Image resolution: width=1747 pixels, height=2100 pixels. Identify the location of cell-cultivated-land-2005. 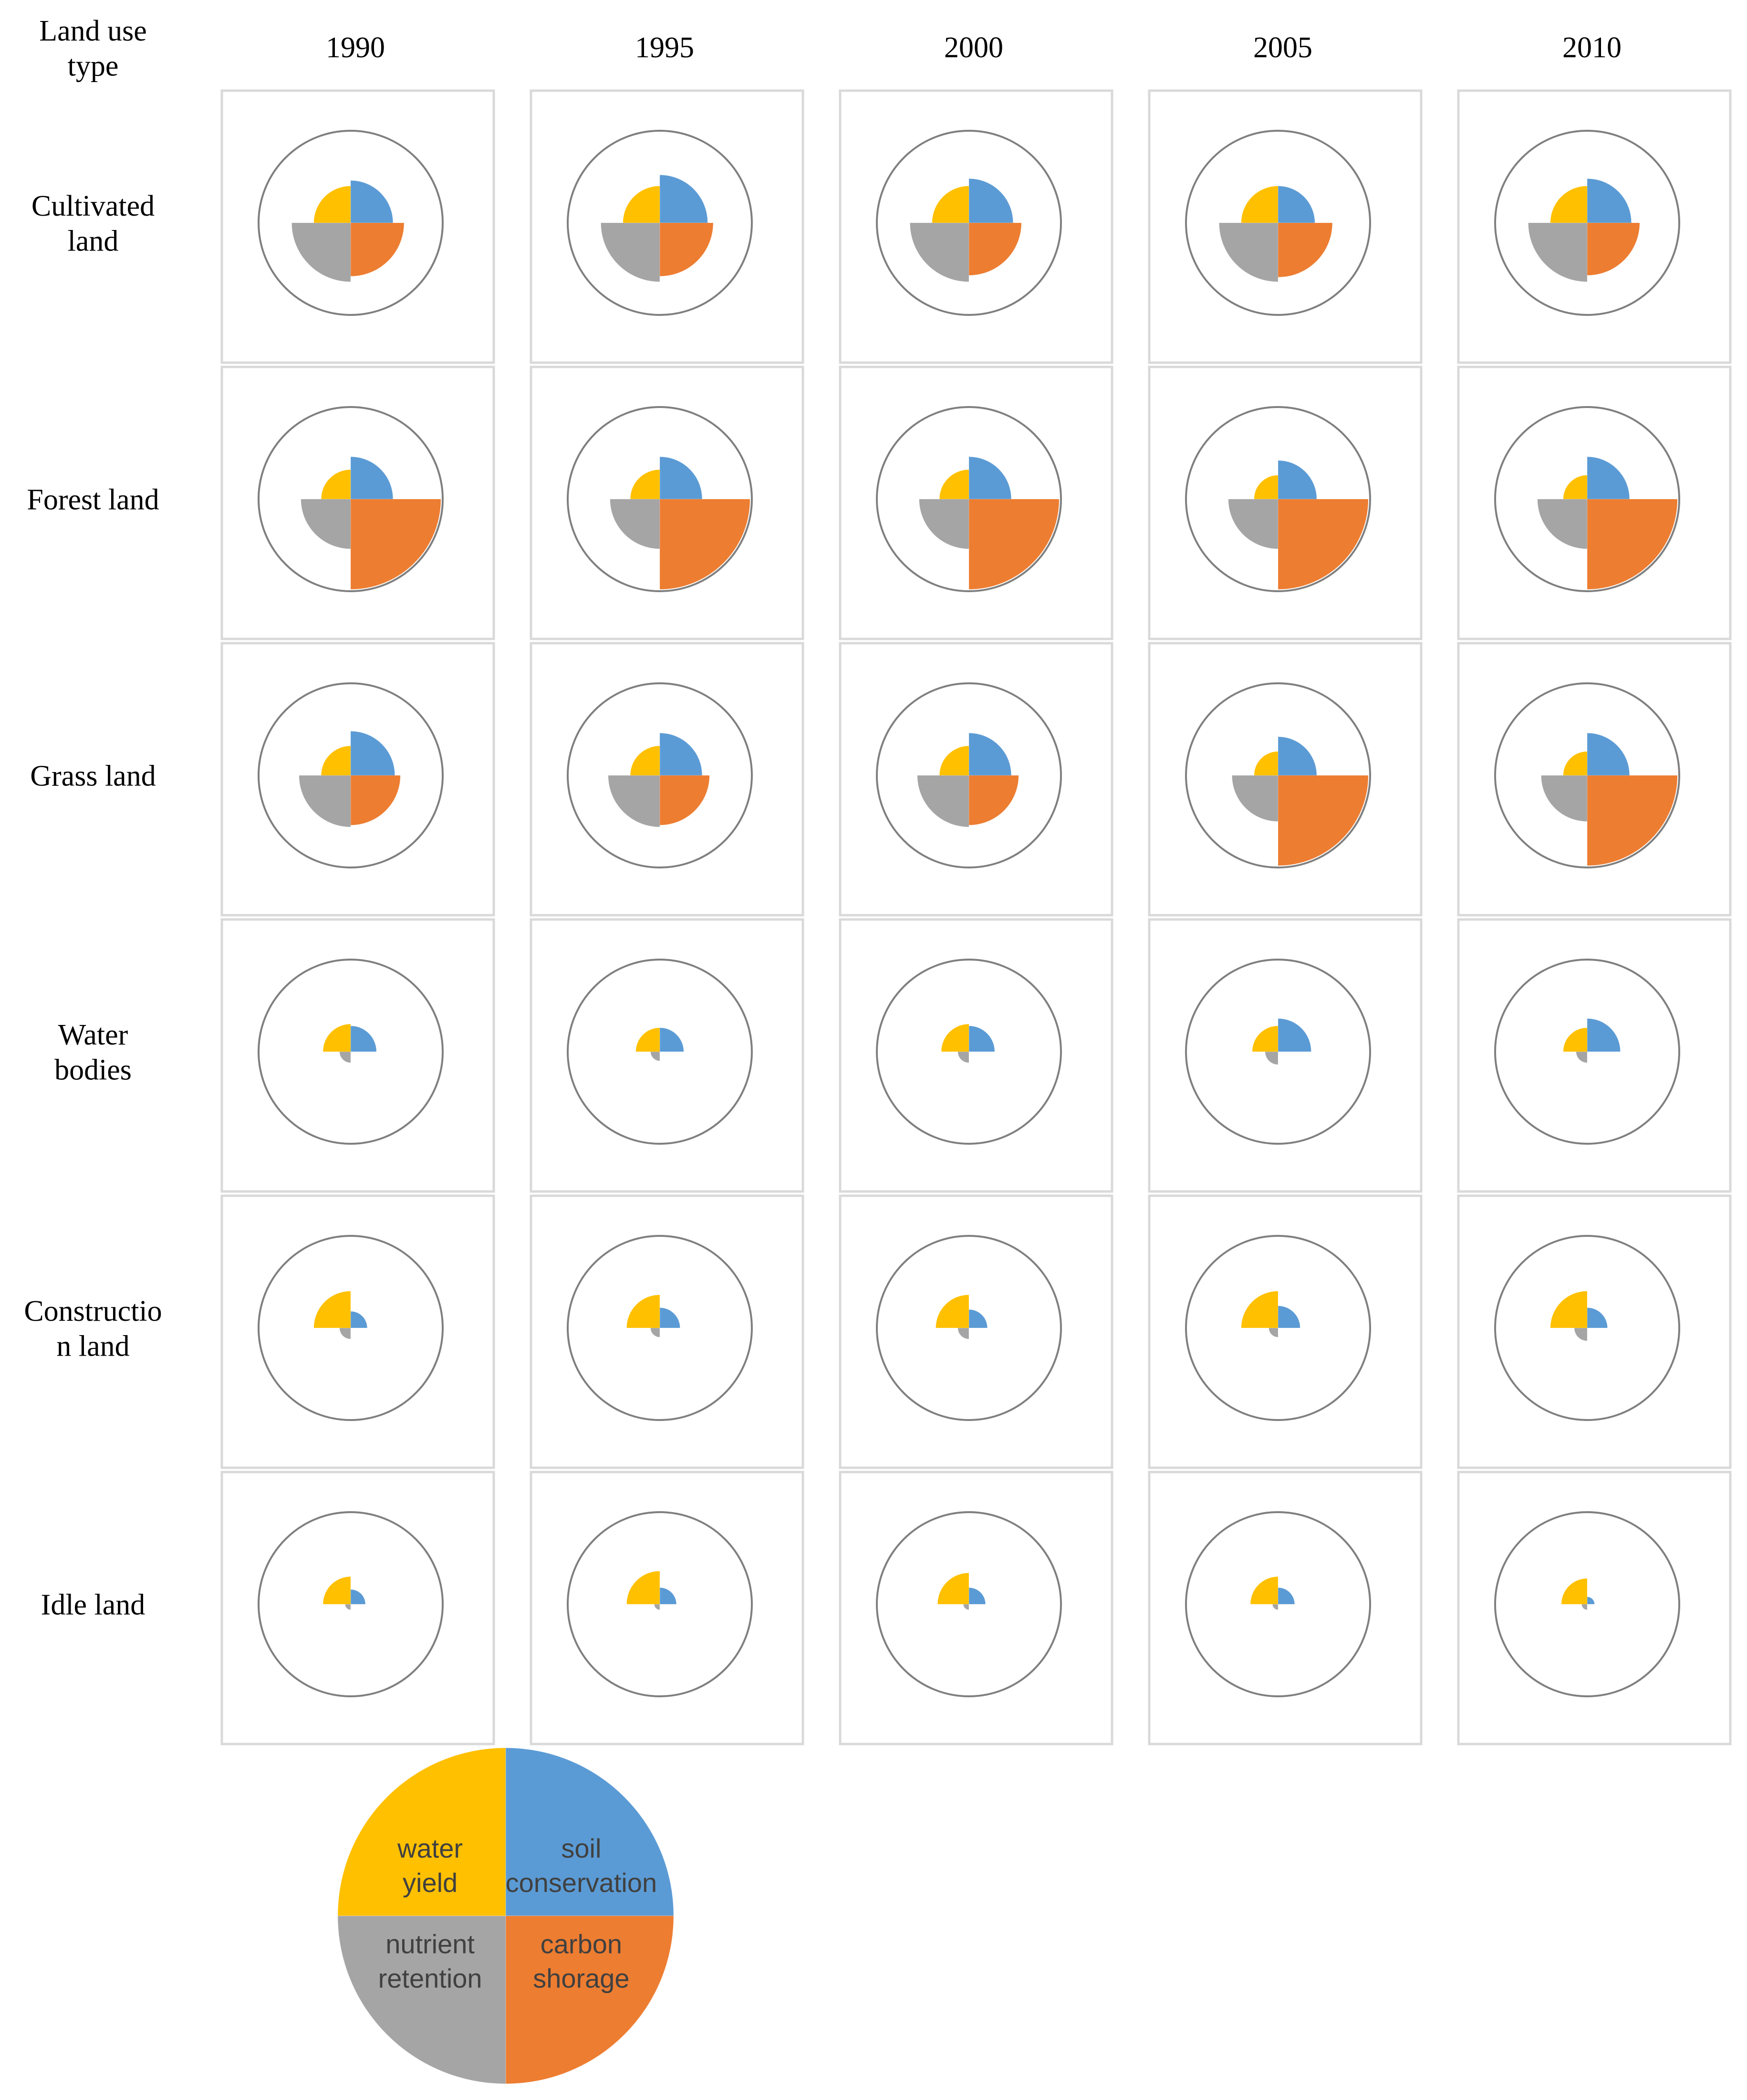
(1285, 226).